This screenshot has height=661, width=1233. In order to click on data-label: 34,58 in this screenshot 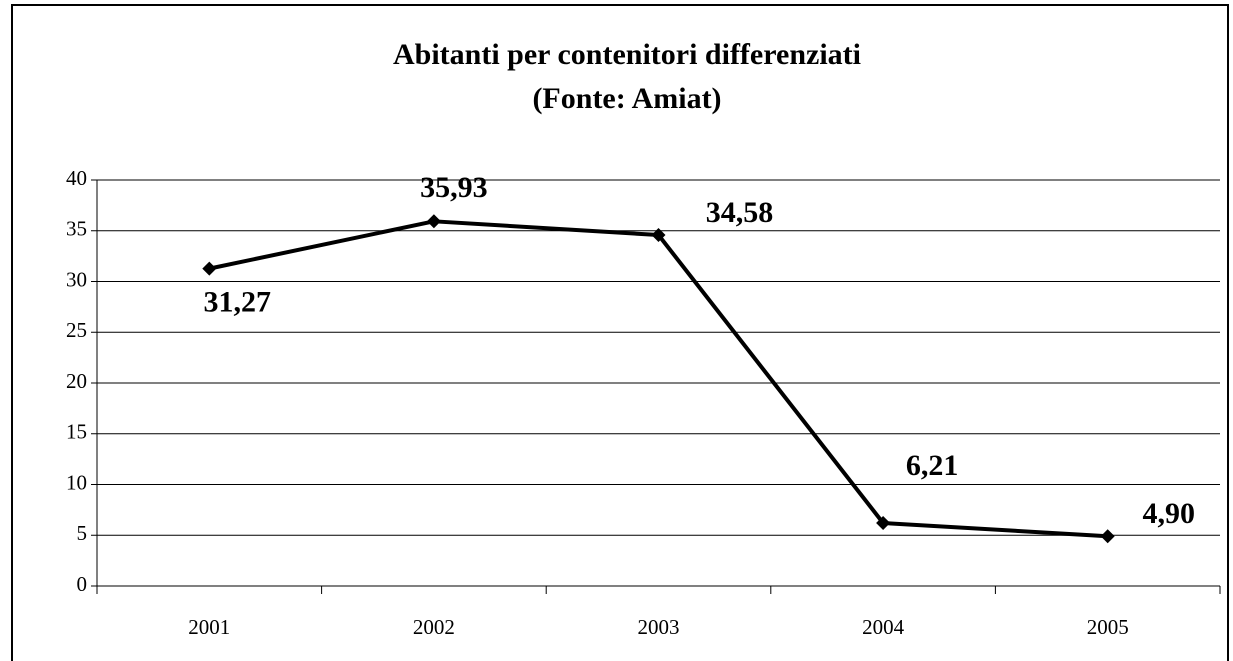, I will do `click(740, 212)`.